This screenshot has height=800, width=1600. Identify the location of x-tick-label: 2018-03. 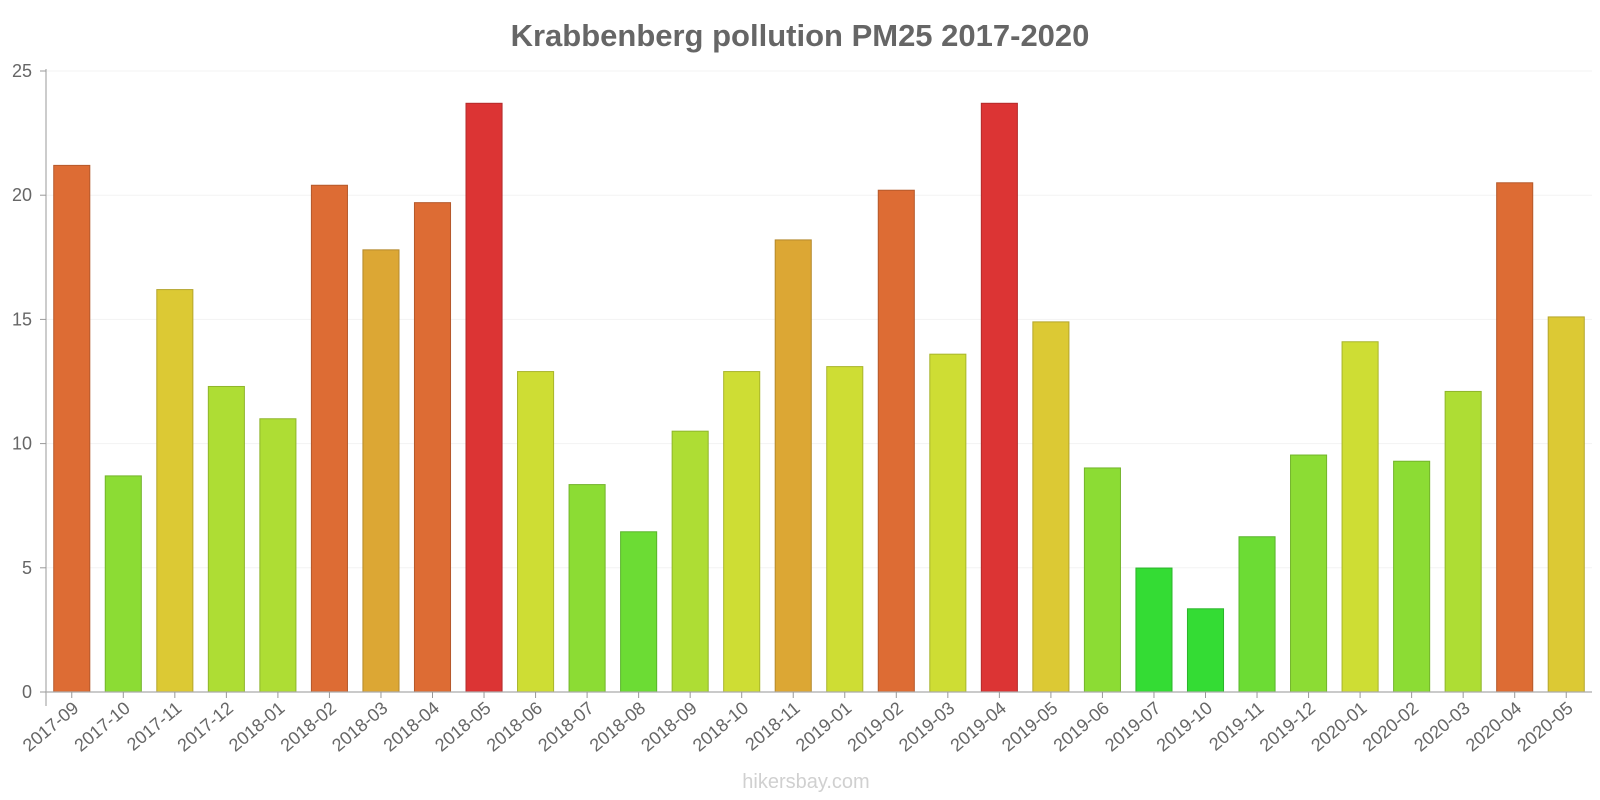
(359, 727).